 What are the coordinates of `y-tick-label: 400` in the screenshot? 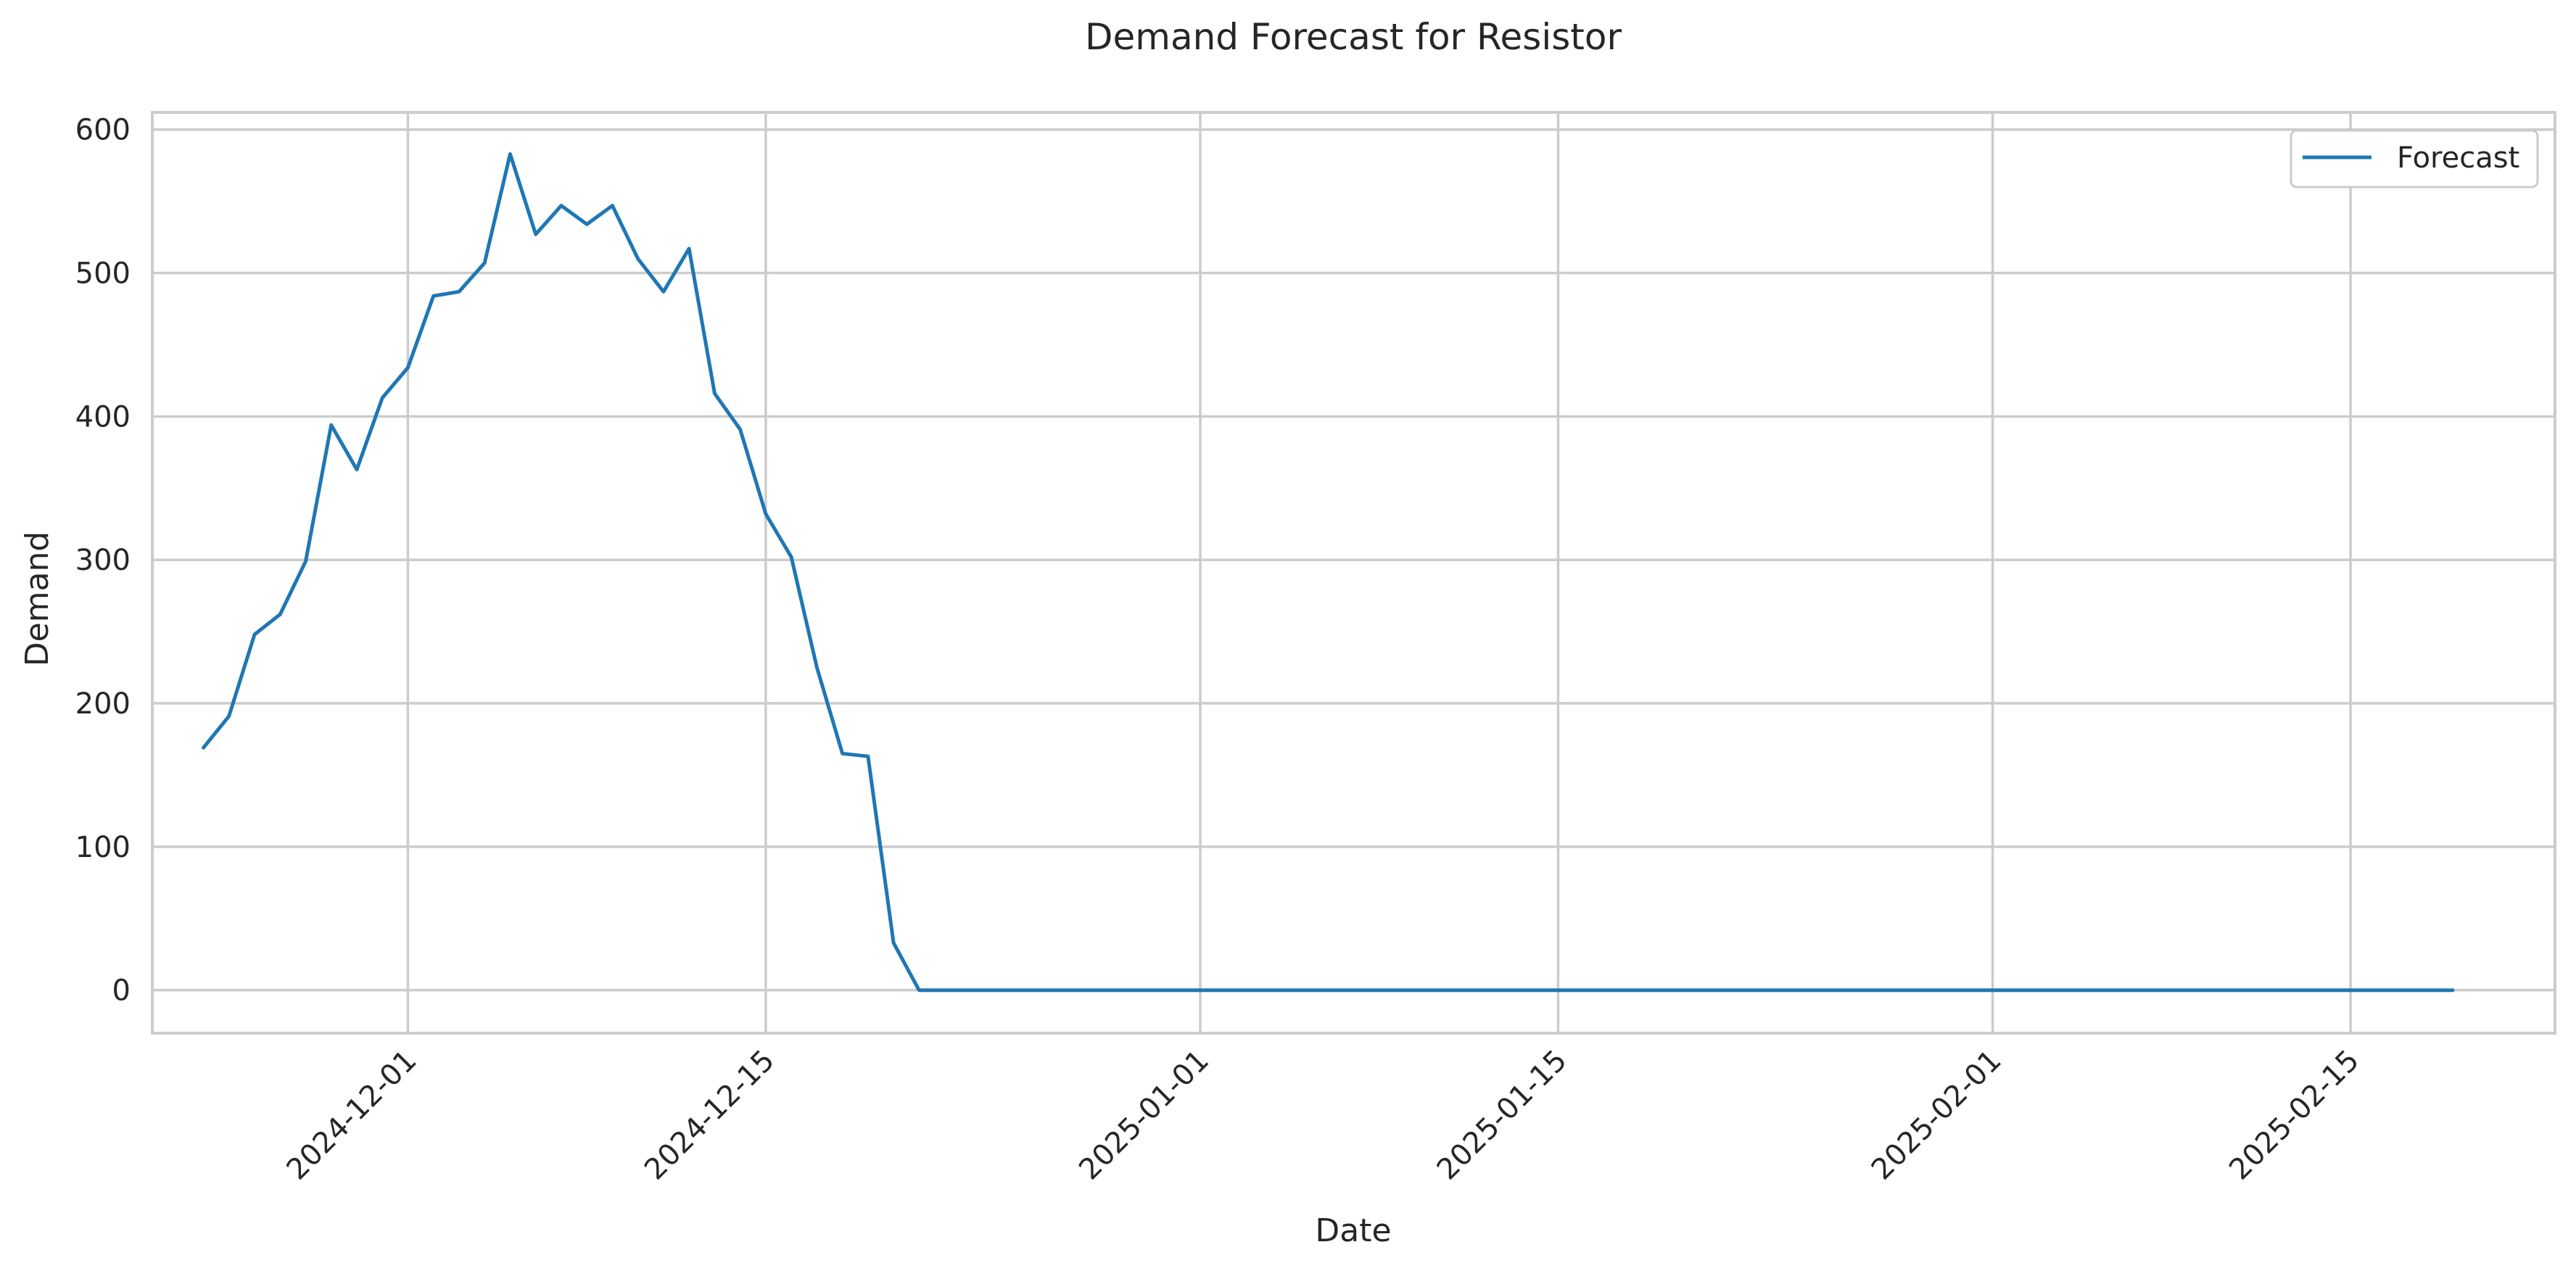 It's located at (103, 417).